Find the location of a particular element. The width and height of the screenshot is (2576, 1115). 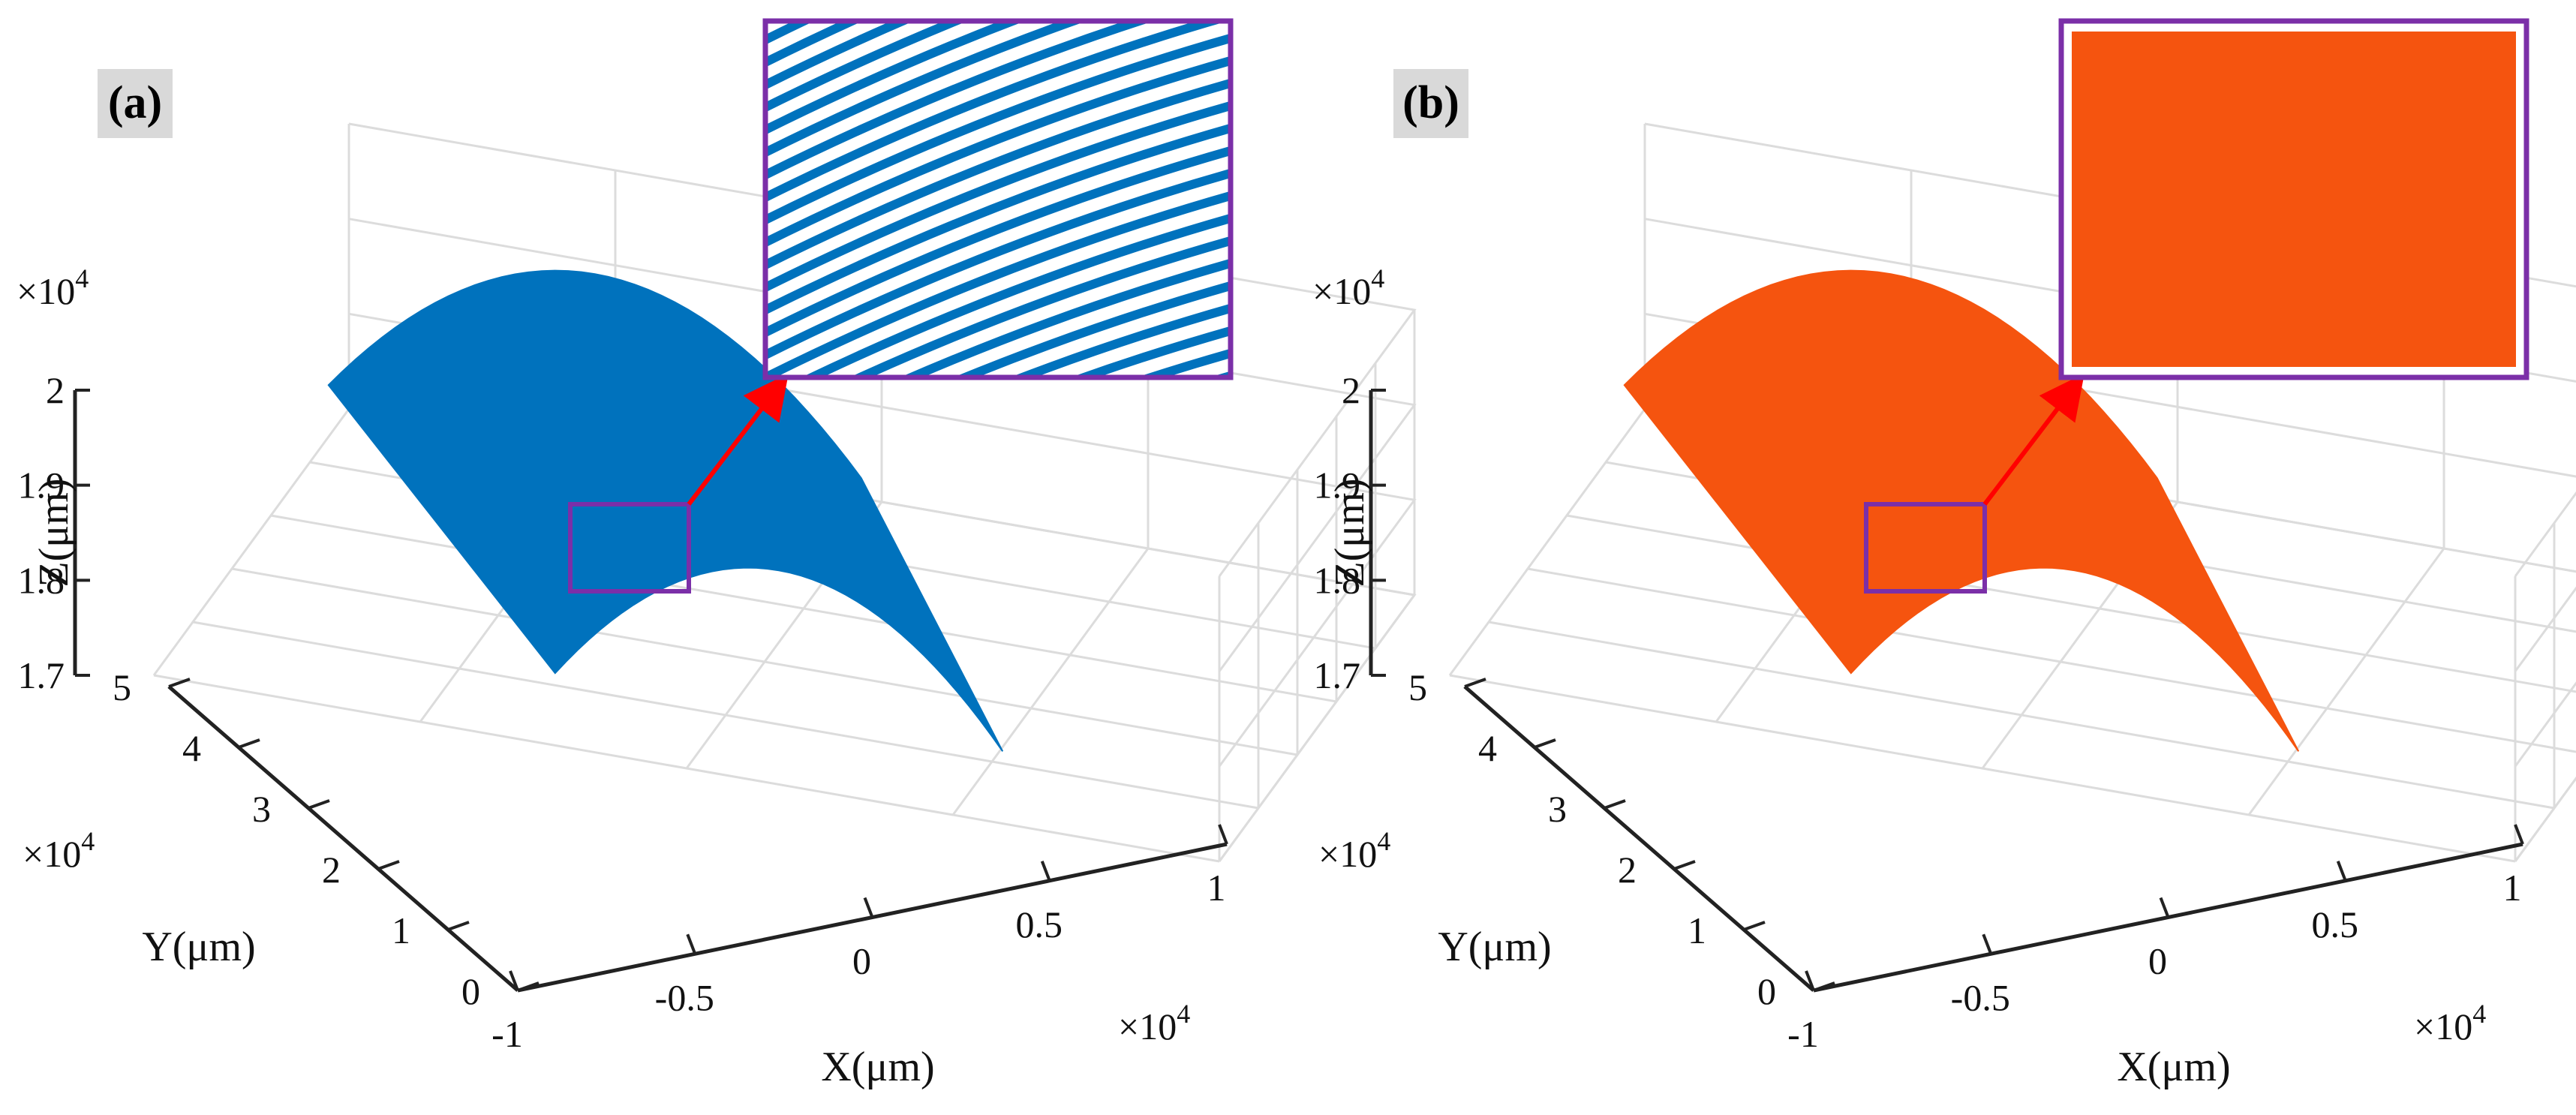

x-tick-label: 0.5 is located at coordinates (1039, 924).